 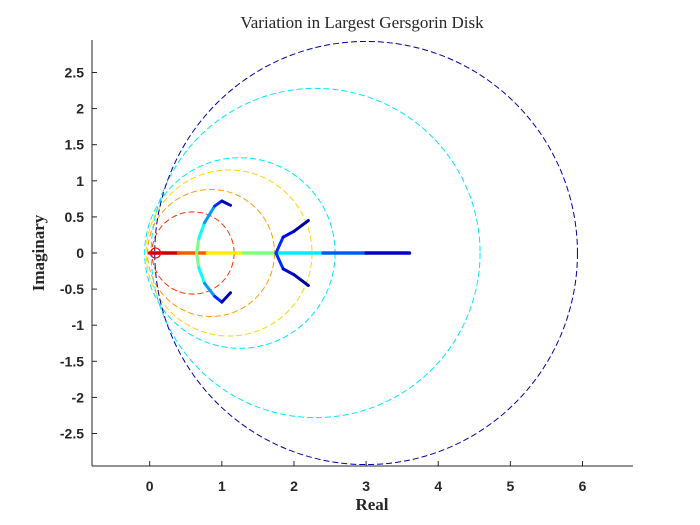 I want to click on y-axis-ticks: -2.5 -2 -1.5 -1 -0.5 0 0.5 1 1.5 2 2.5, so click(x=78, y=253).